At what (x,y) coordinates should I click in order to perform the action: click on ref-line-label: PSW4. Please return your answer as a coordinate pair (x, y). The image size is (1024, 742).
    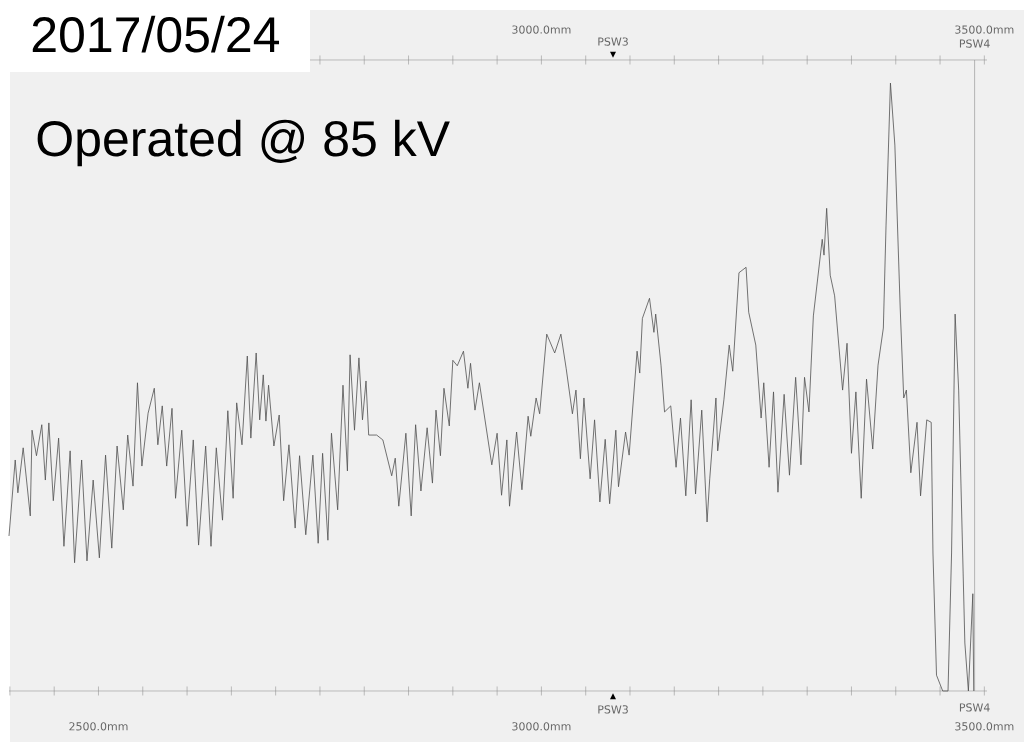
    Looking at the image, I should click on (974, 43).